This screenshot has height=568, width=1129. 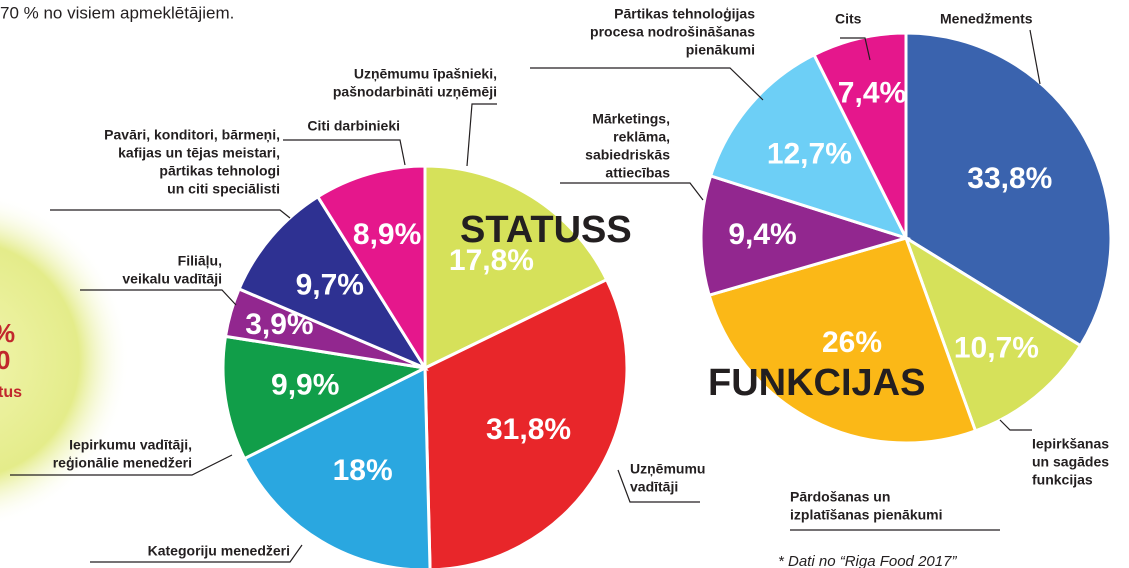 I want to click on slice-label: Kategoriju menedžeri, so click(x=219, y=551).